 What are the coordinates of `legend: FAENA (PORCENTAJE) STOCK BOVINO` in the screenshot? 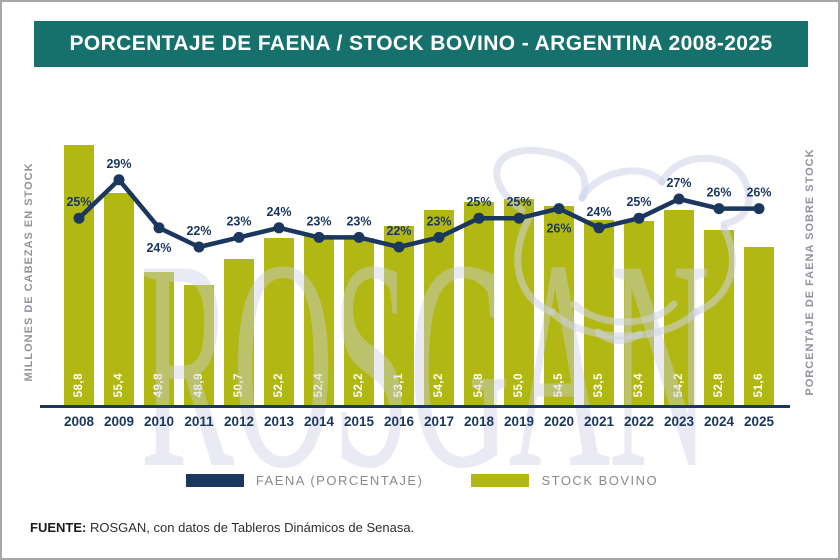 It's located at (420, 480).